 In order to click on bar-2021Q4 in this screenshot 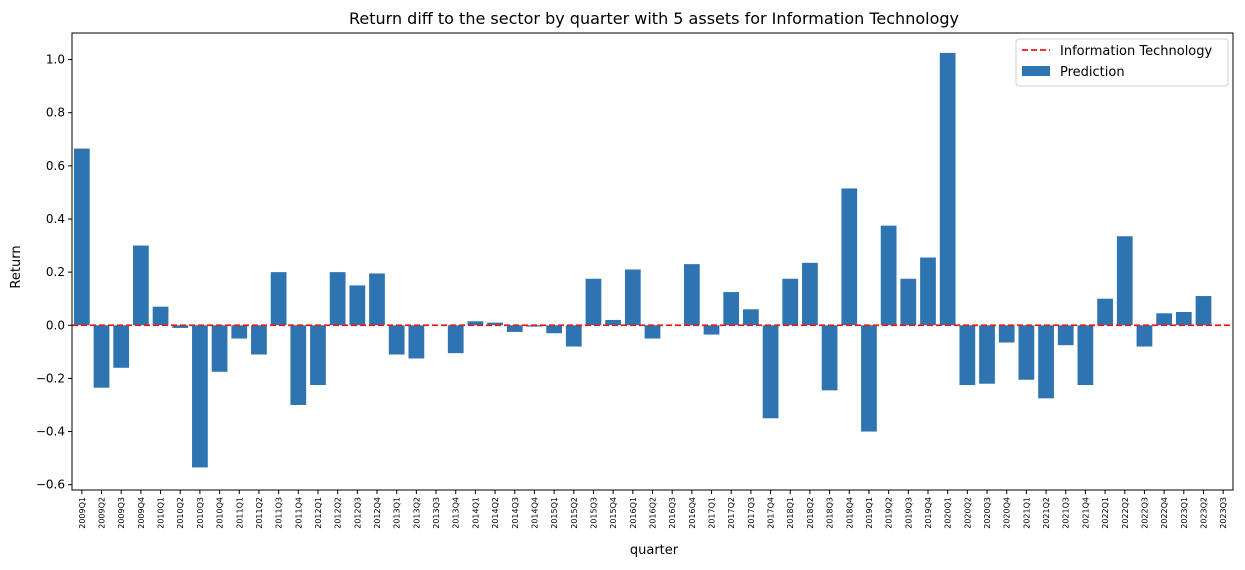, I will do `click(1085, 355)`.